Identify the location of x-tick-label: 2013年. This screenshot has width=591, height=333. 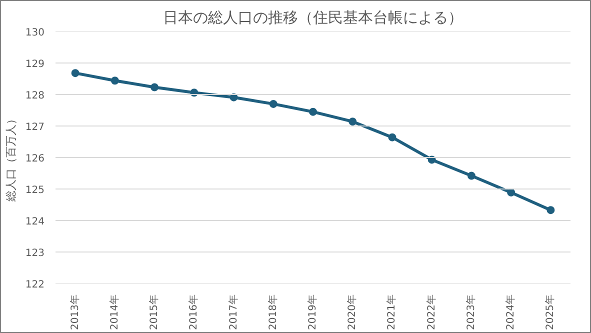
(74, 312).